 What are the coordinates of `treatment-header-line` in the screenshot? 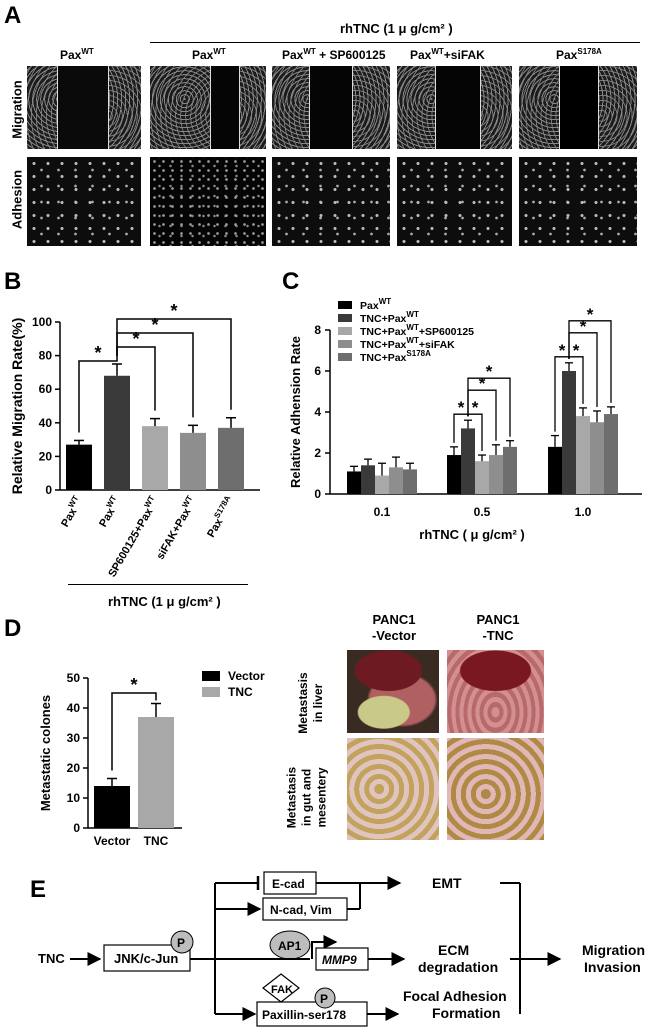 It's located at (395, 42).